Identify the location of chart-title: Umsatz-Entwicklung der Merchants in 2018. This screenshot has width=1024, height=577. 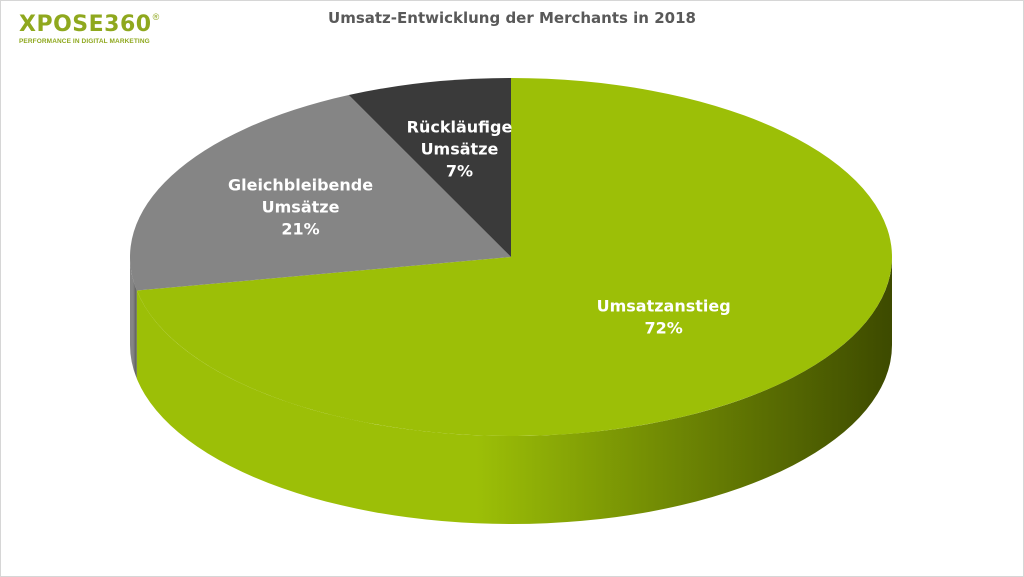
(512, 18).